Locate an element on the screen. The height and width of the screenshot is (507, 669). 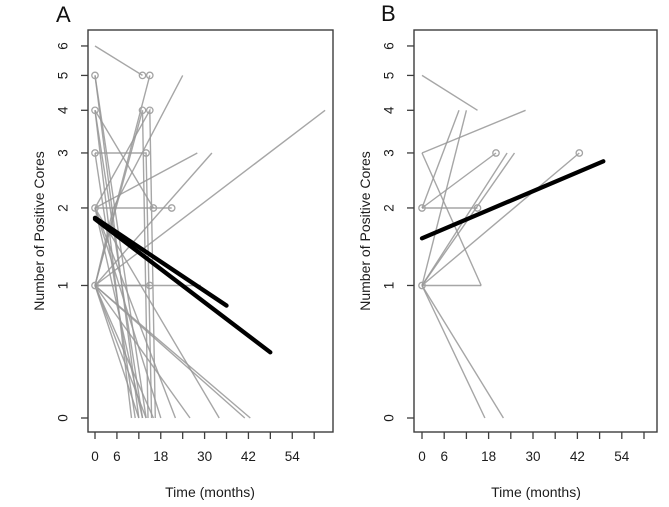
panel-a-y-axis-title: Number of Positive Cores is located at coordinates (39, 231).